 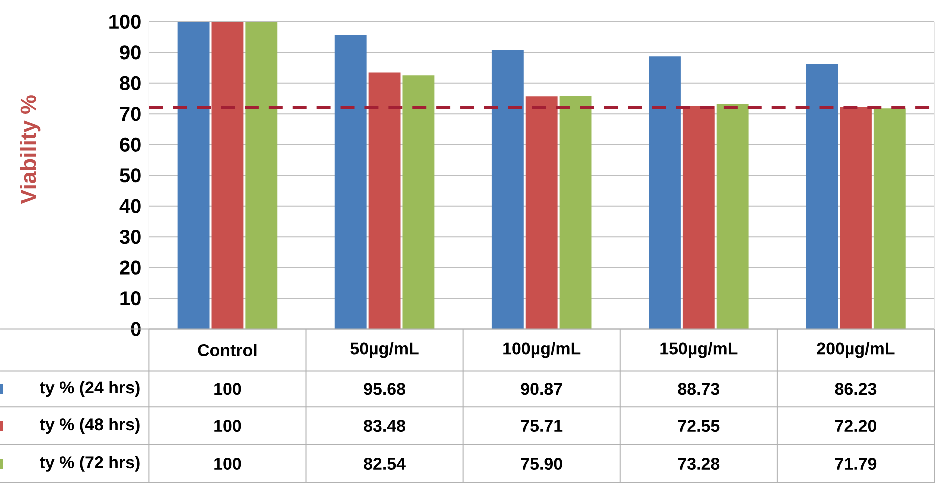 I want to click on data-label: 73.28, so click(x=699, y=464).